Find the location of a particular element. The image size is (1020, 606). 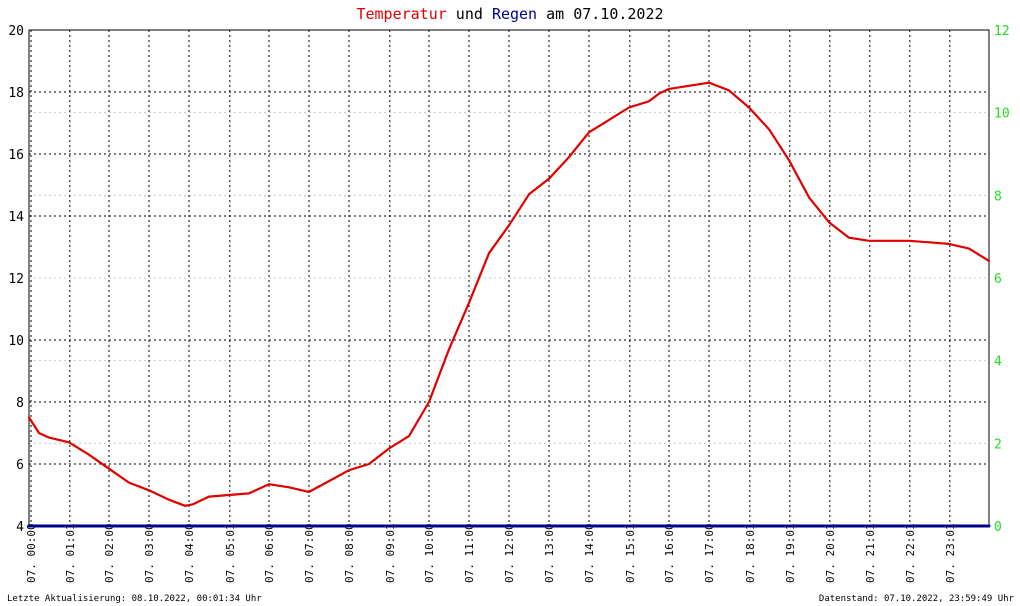

y-right-tick-label: 10 is located at coordinates (1002, 114).